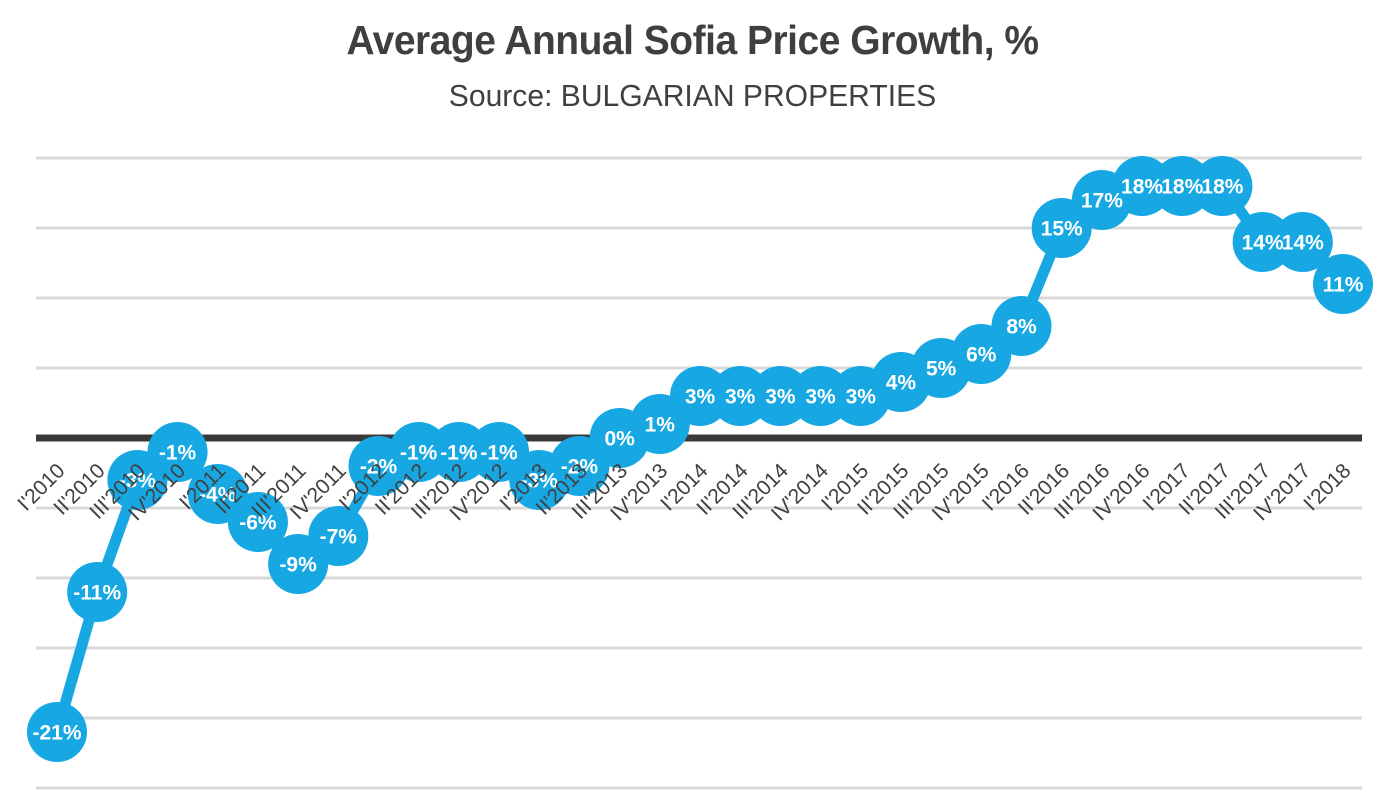  What do you see at coordinates (941, 369) in the screenshot?
I see `data-point-label: 5%` at bounding box center [941, 369].